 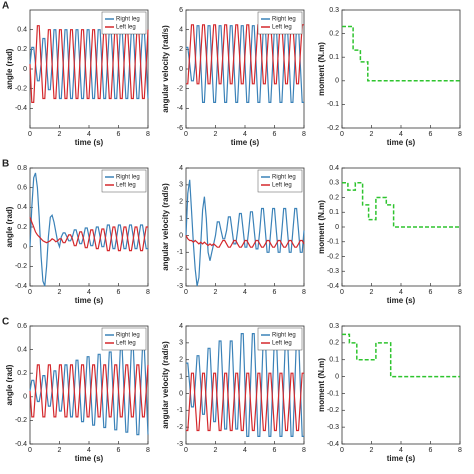 I want to click on y-tick-label: -6, so click(x=180, y=128).